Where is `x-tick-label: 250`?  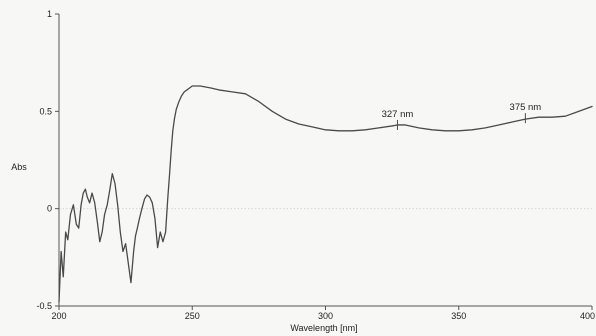 x-tick-label: 250 is located at coordinates (192, 316).